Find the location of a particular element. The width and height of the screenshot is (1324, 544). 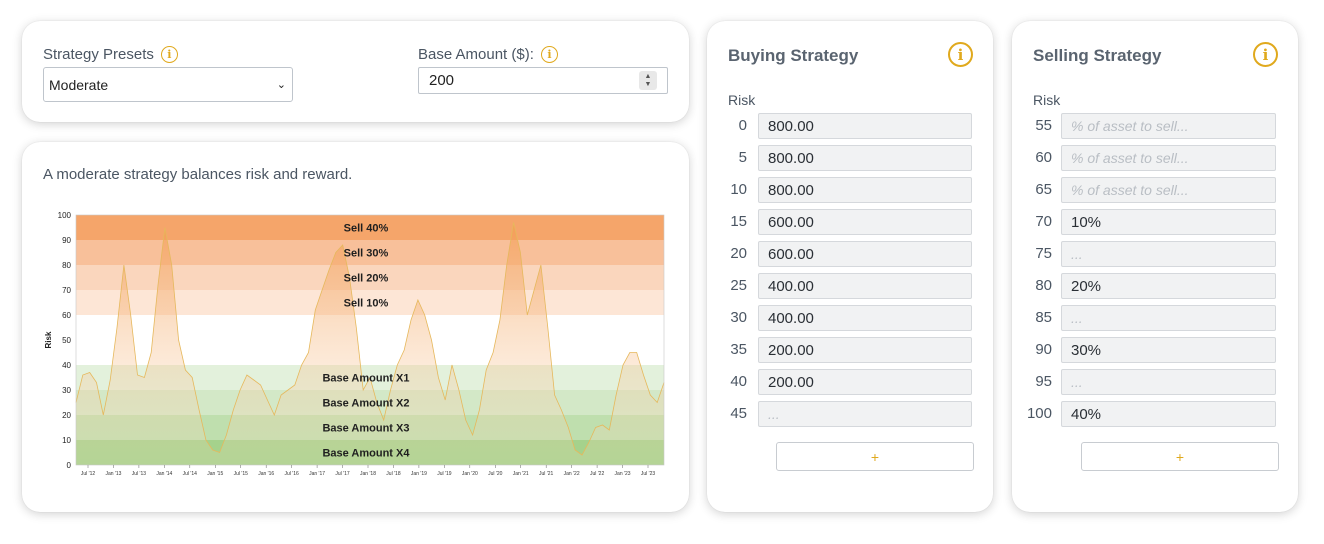

selling-row-risk: 95 is located at coordinates (1043, 381).